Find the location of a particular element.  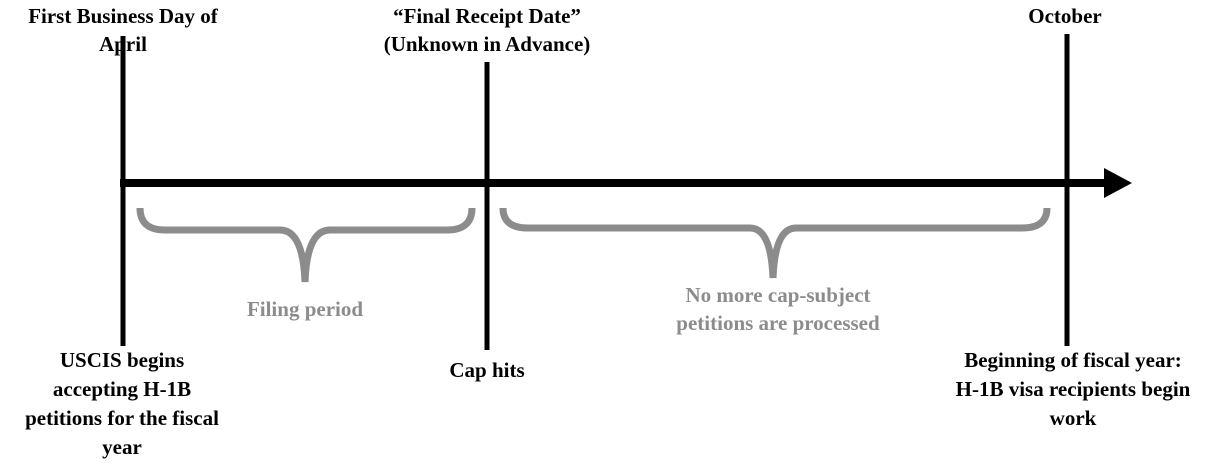

marker-bottom-label: USCIS begins is located at coordinates (122, 360).